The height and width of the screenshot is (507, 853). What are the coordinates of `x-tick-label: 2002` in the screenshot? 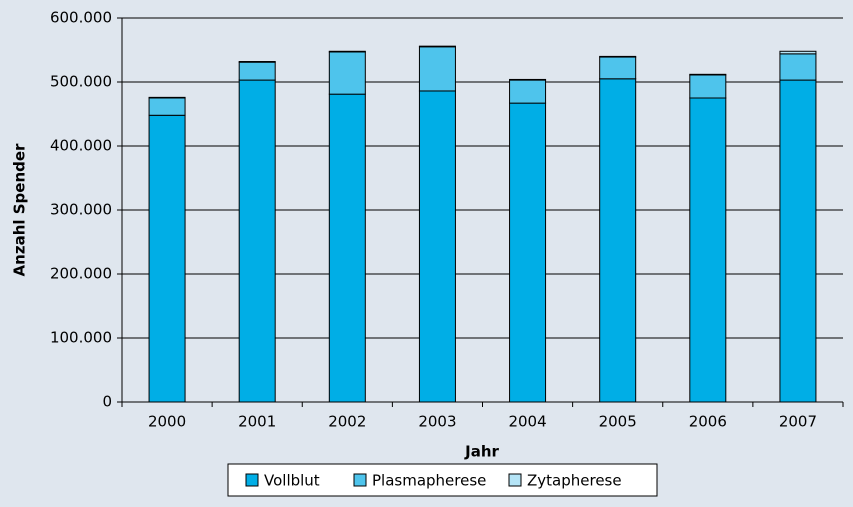 It's located at (347, 422).